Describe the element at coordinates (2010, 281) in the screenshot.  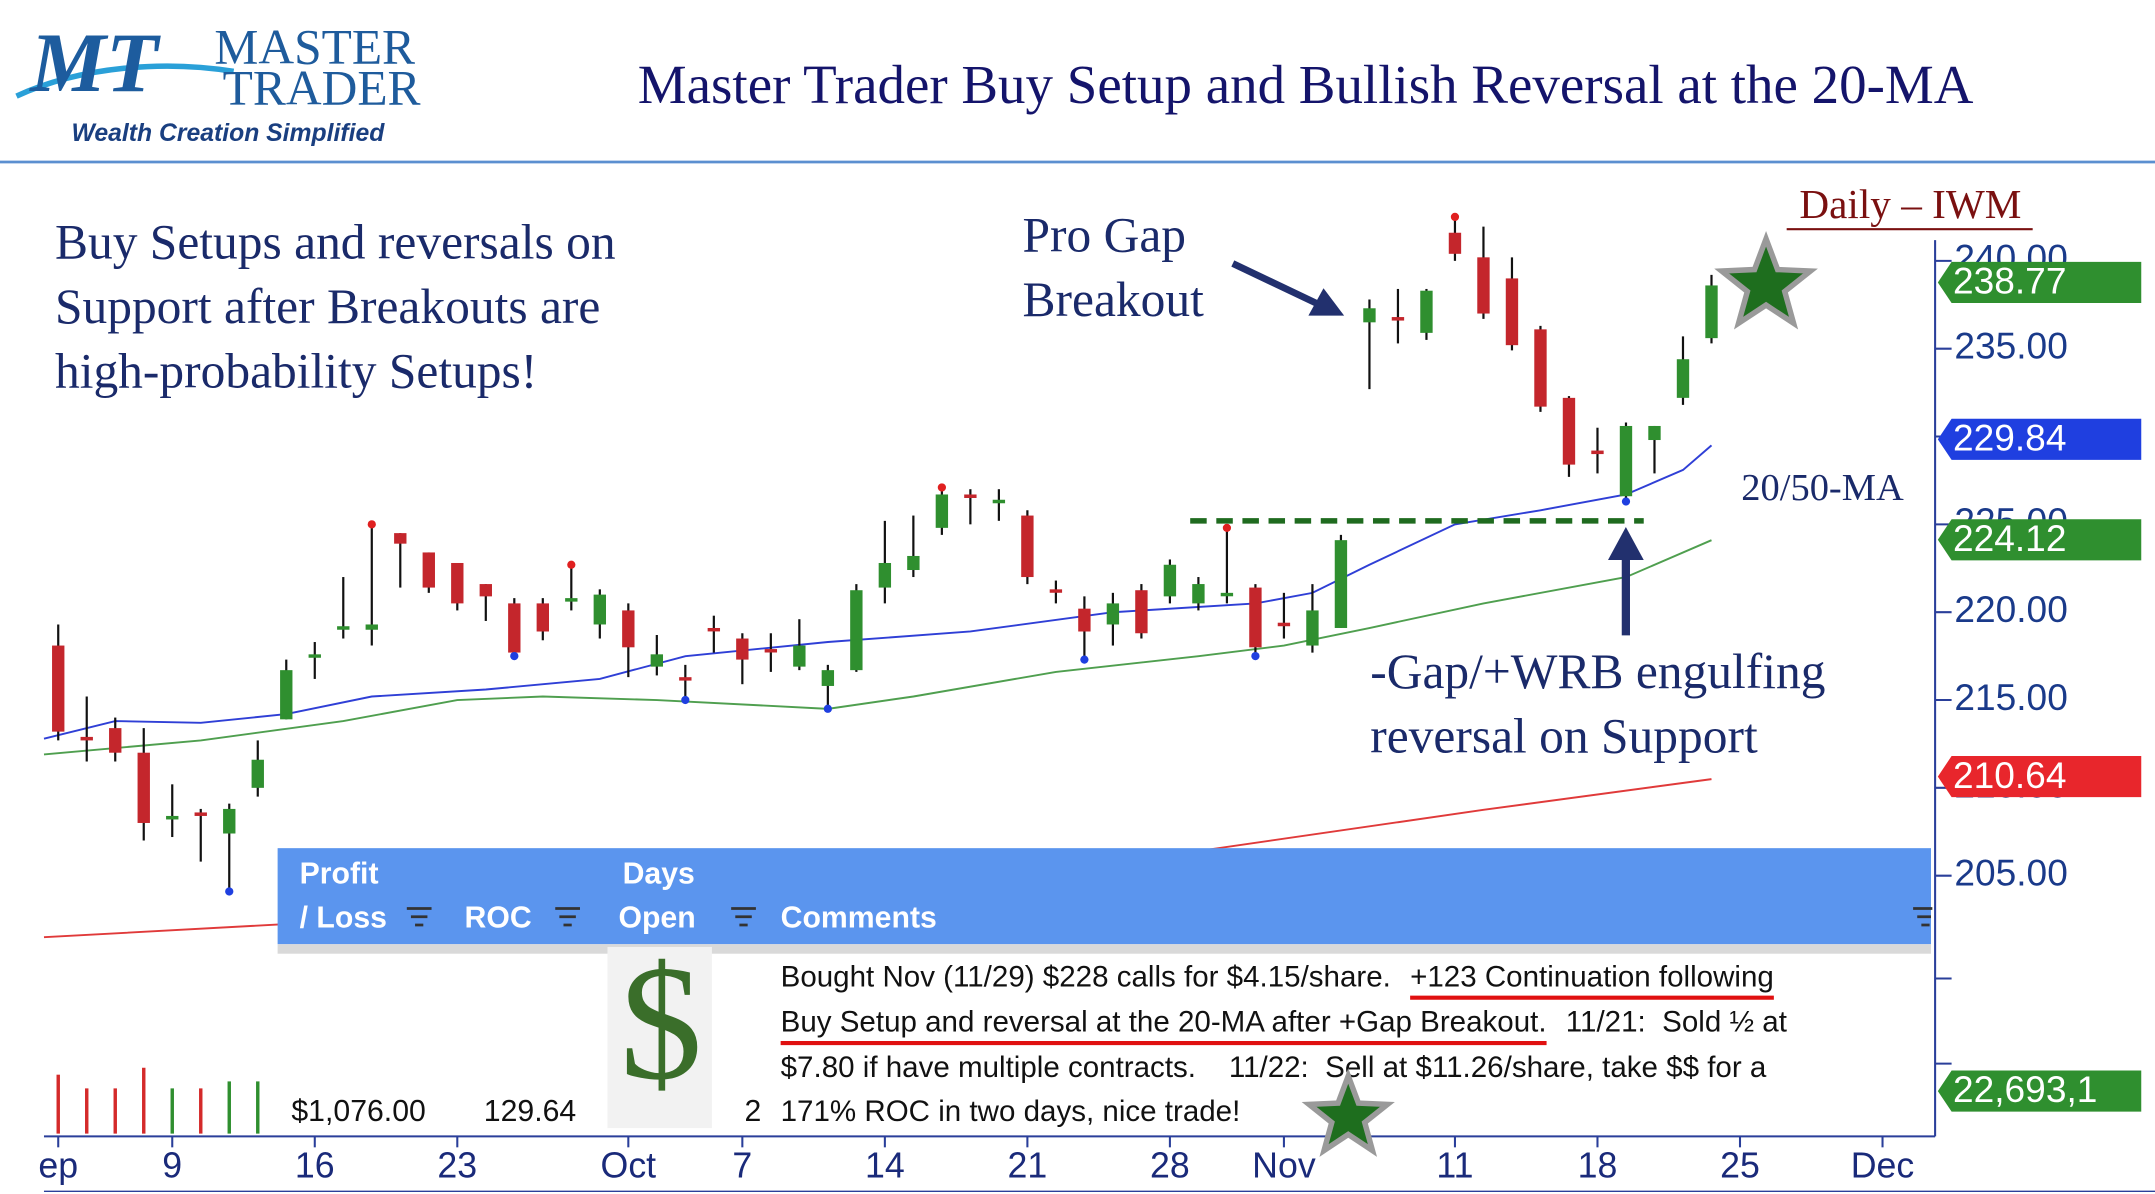
I see `price-tag-label: 238.77` at that location.